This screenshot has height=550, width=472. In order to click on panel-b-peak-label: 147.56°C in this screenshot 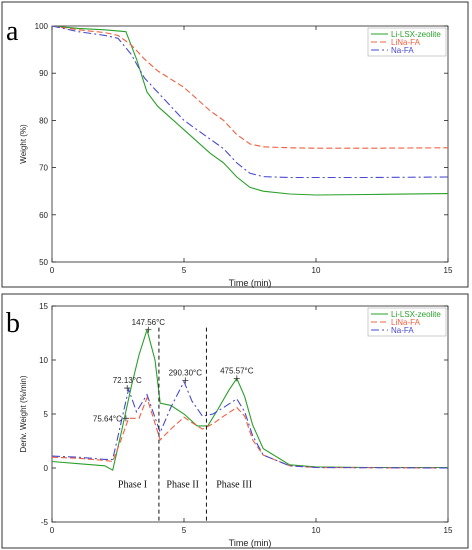, I will do `click(149, 322)`.